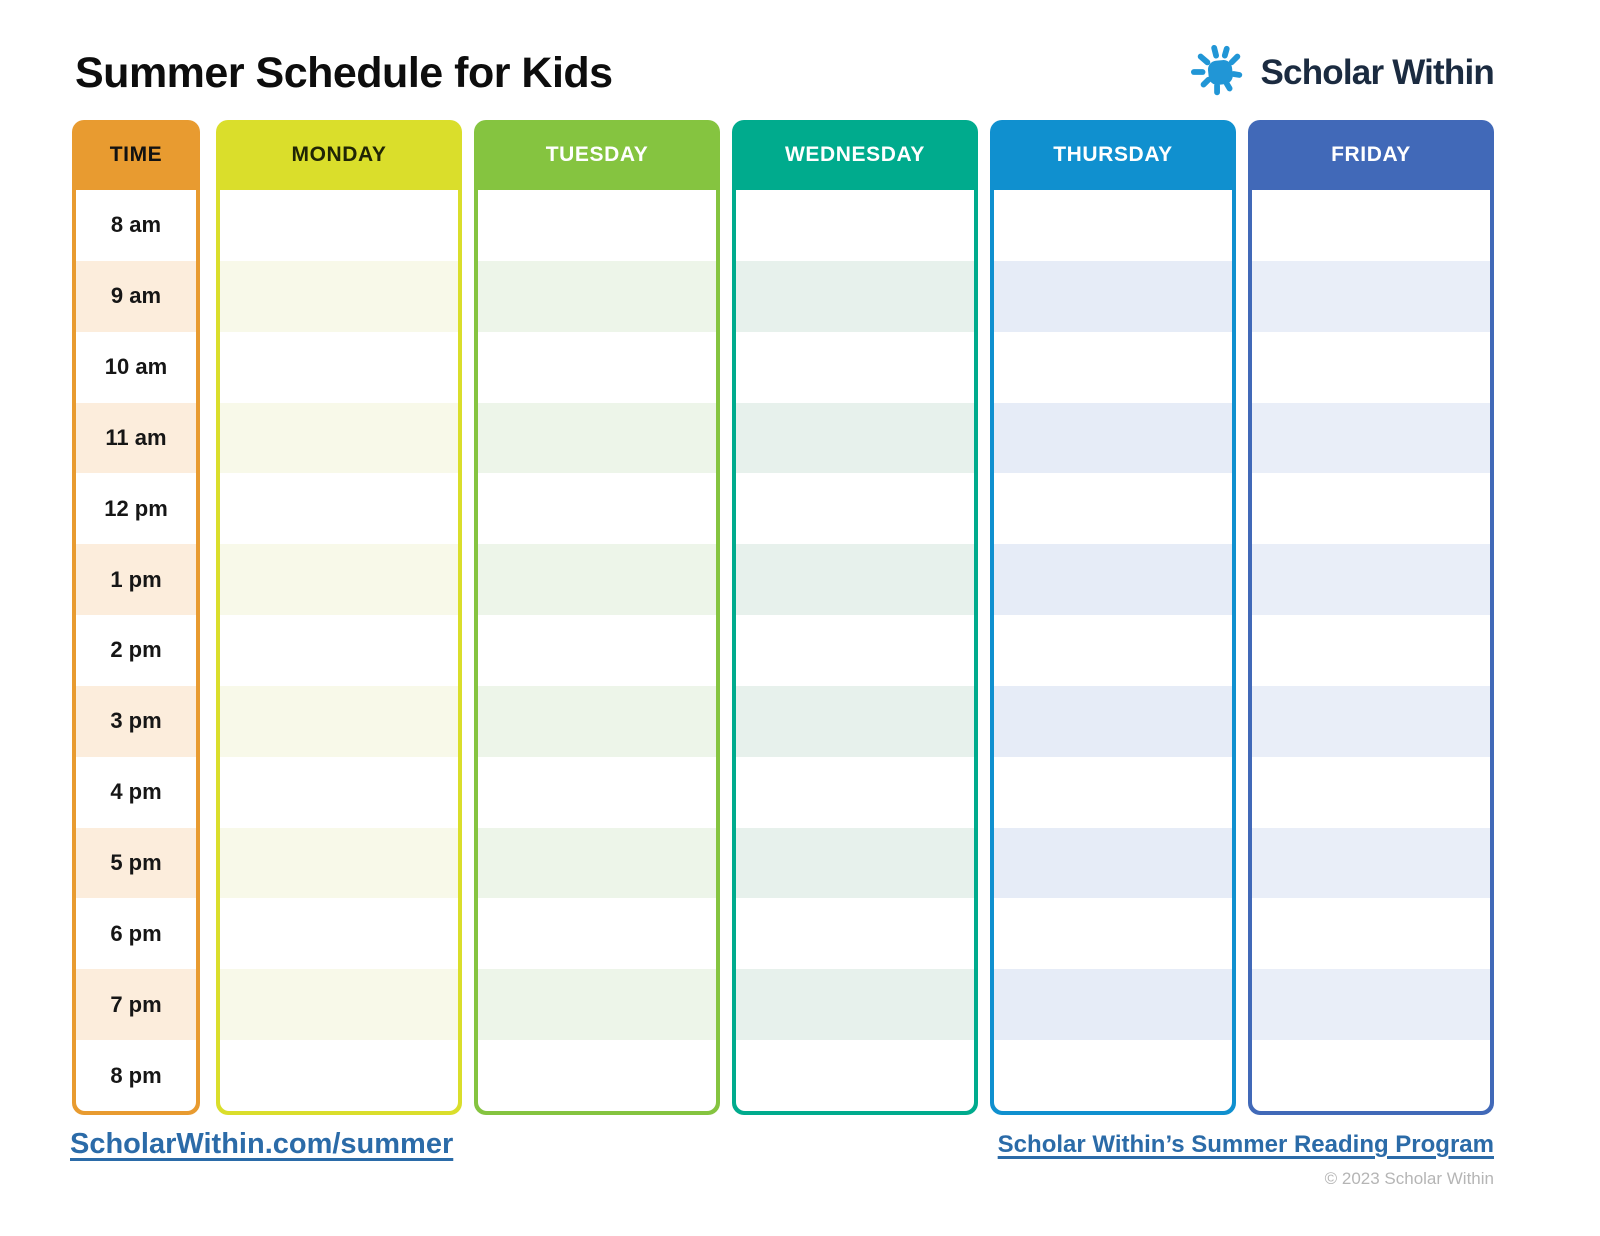 The height and width of the screenshot is (1236, 1600). I want to click on day-column-monday: MONDAY, so click(339, 617).